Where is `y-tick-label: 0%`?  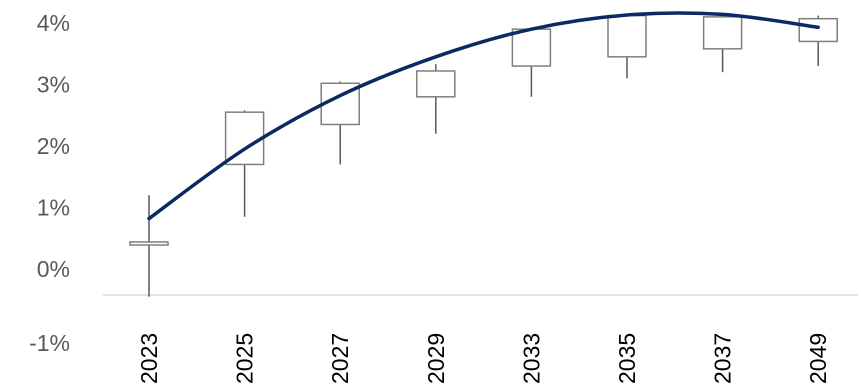 y-tick-label: 0% is located at coordinates (53, 269).